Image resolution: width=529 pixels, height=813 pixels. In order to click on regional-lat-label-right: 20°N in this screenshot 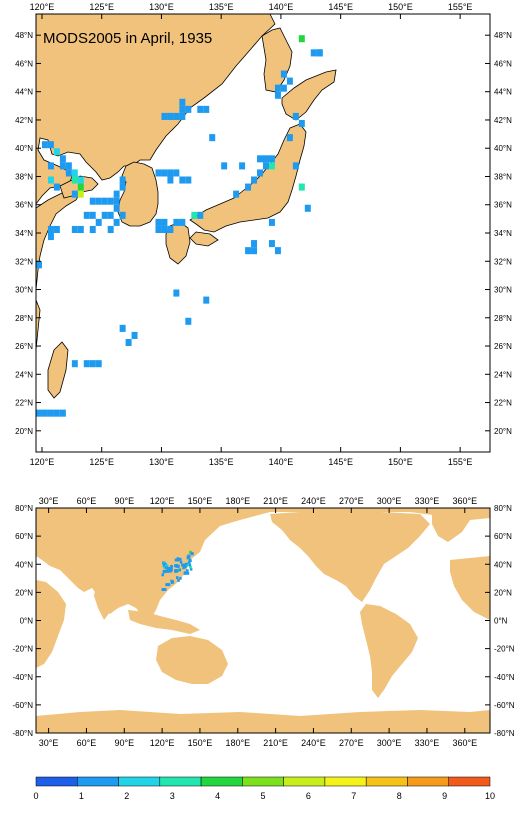, I will do `click(503, 431)`.